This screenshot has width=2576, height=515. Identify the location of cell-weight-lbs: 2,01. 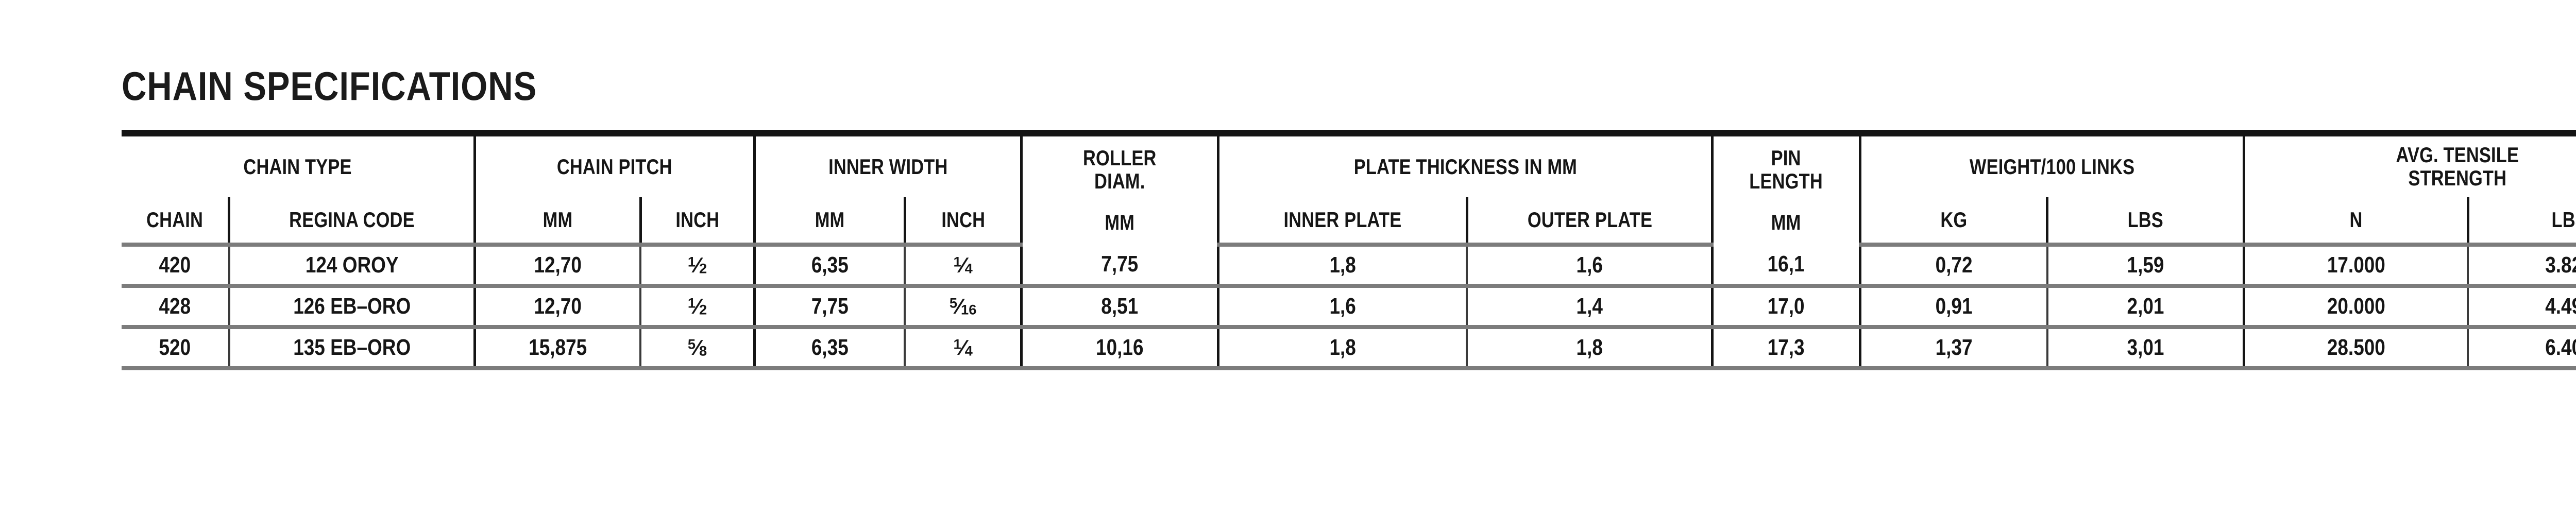
(2145, 307).